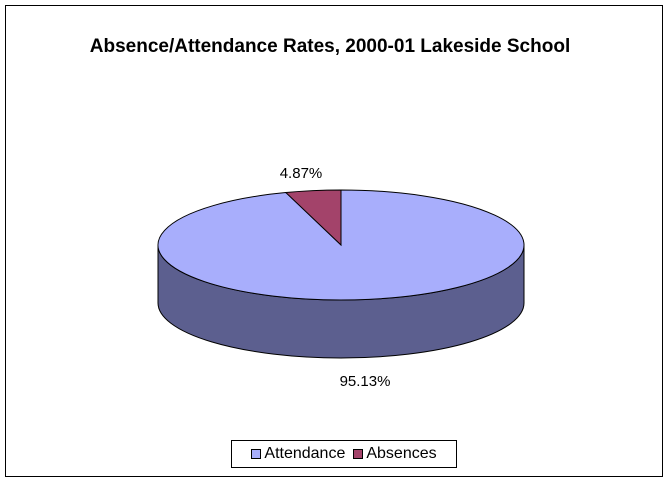  I want to click on legend-swatch-attendance, so click(256, 454).